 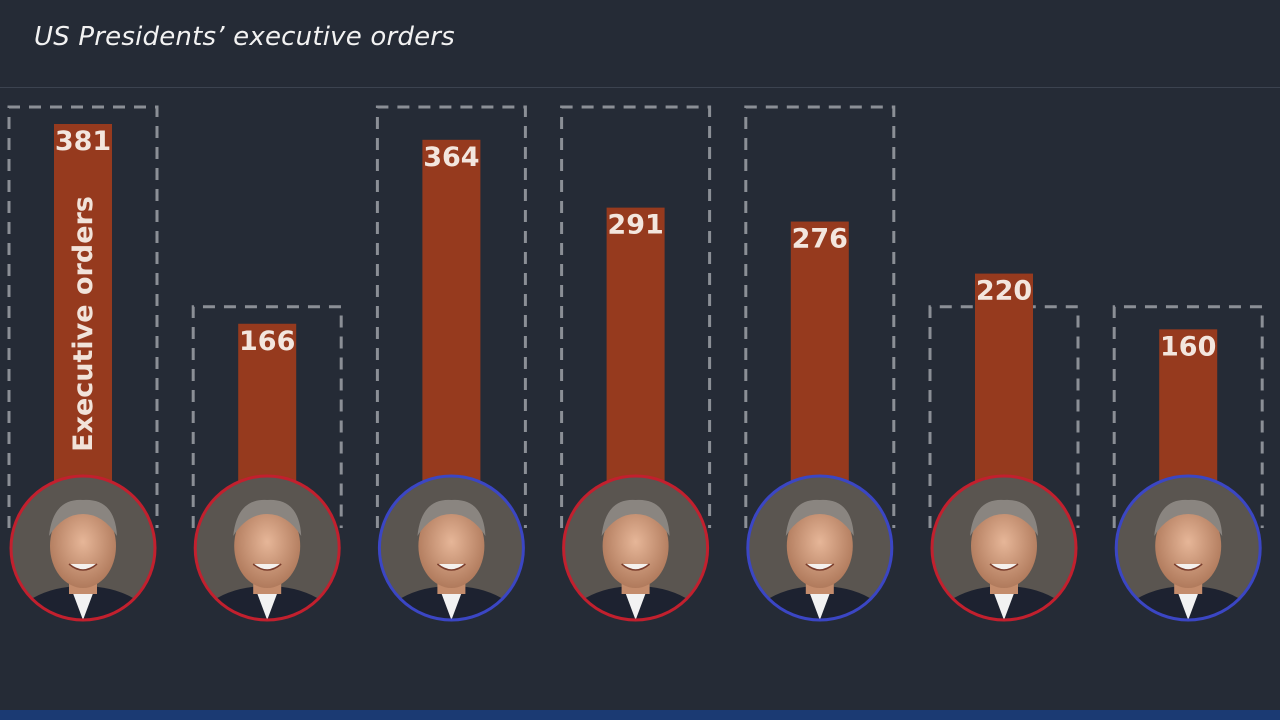 I want to click on y-axis-label-group: Executive orders, so click(x=83, y=324).